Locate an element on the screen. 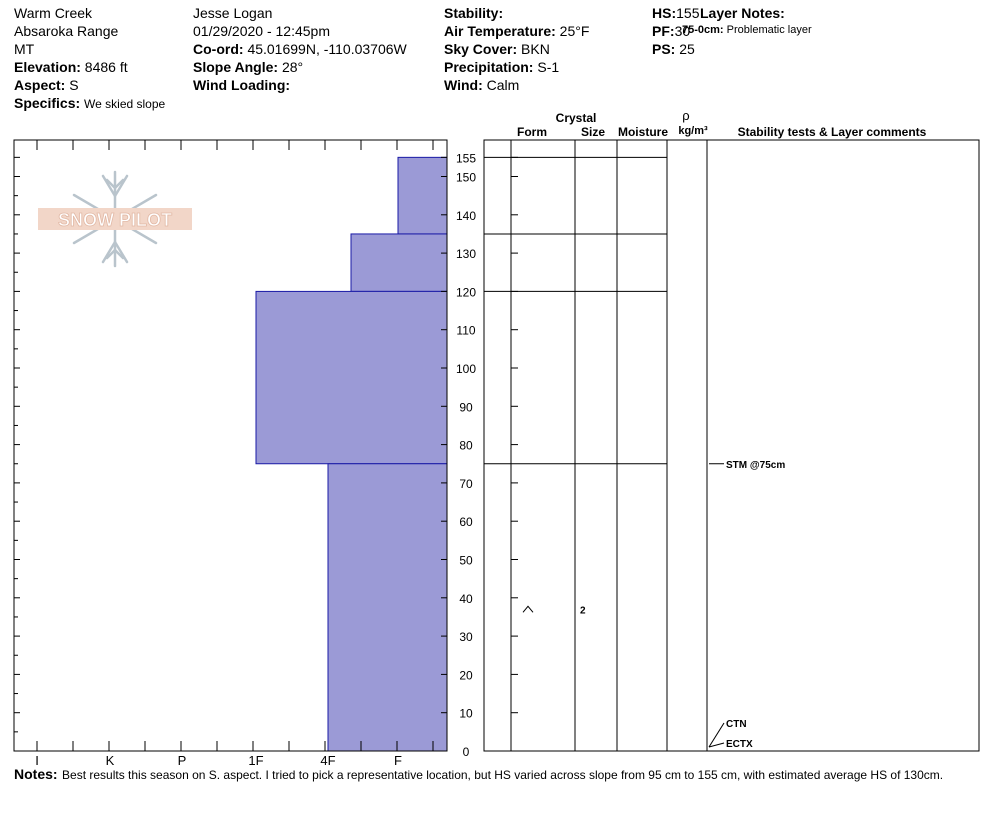 The width and height of the screenshot is (994, 840). air-temp-field: Air Temperature: 25°F is located at coordinates (516, 31).